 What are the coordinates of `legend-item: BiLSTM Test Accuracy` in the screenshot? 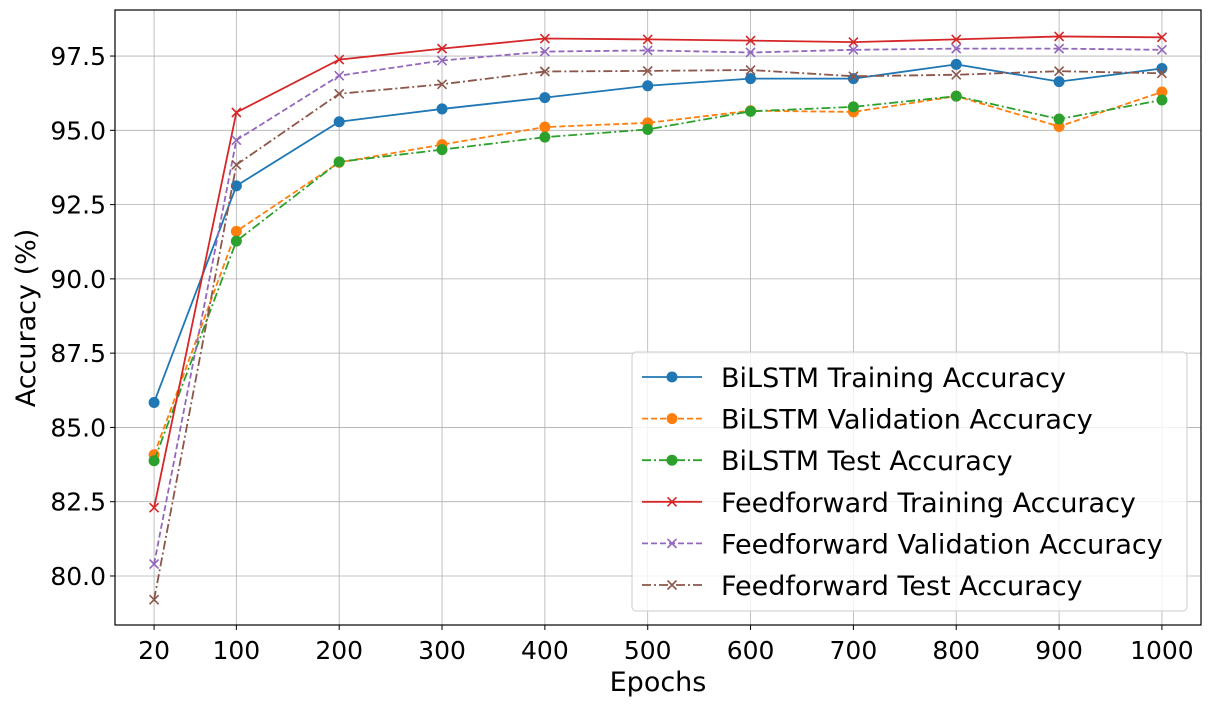 It's located at (827, 461).